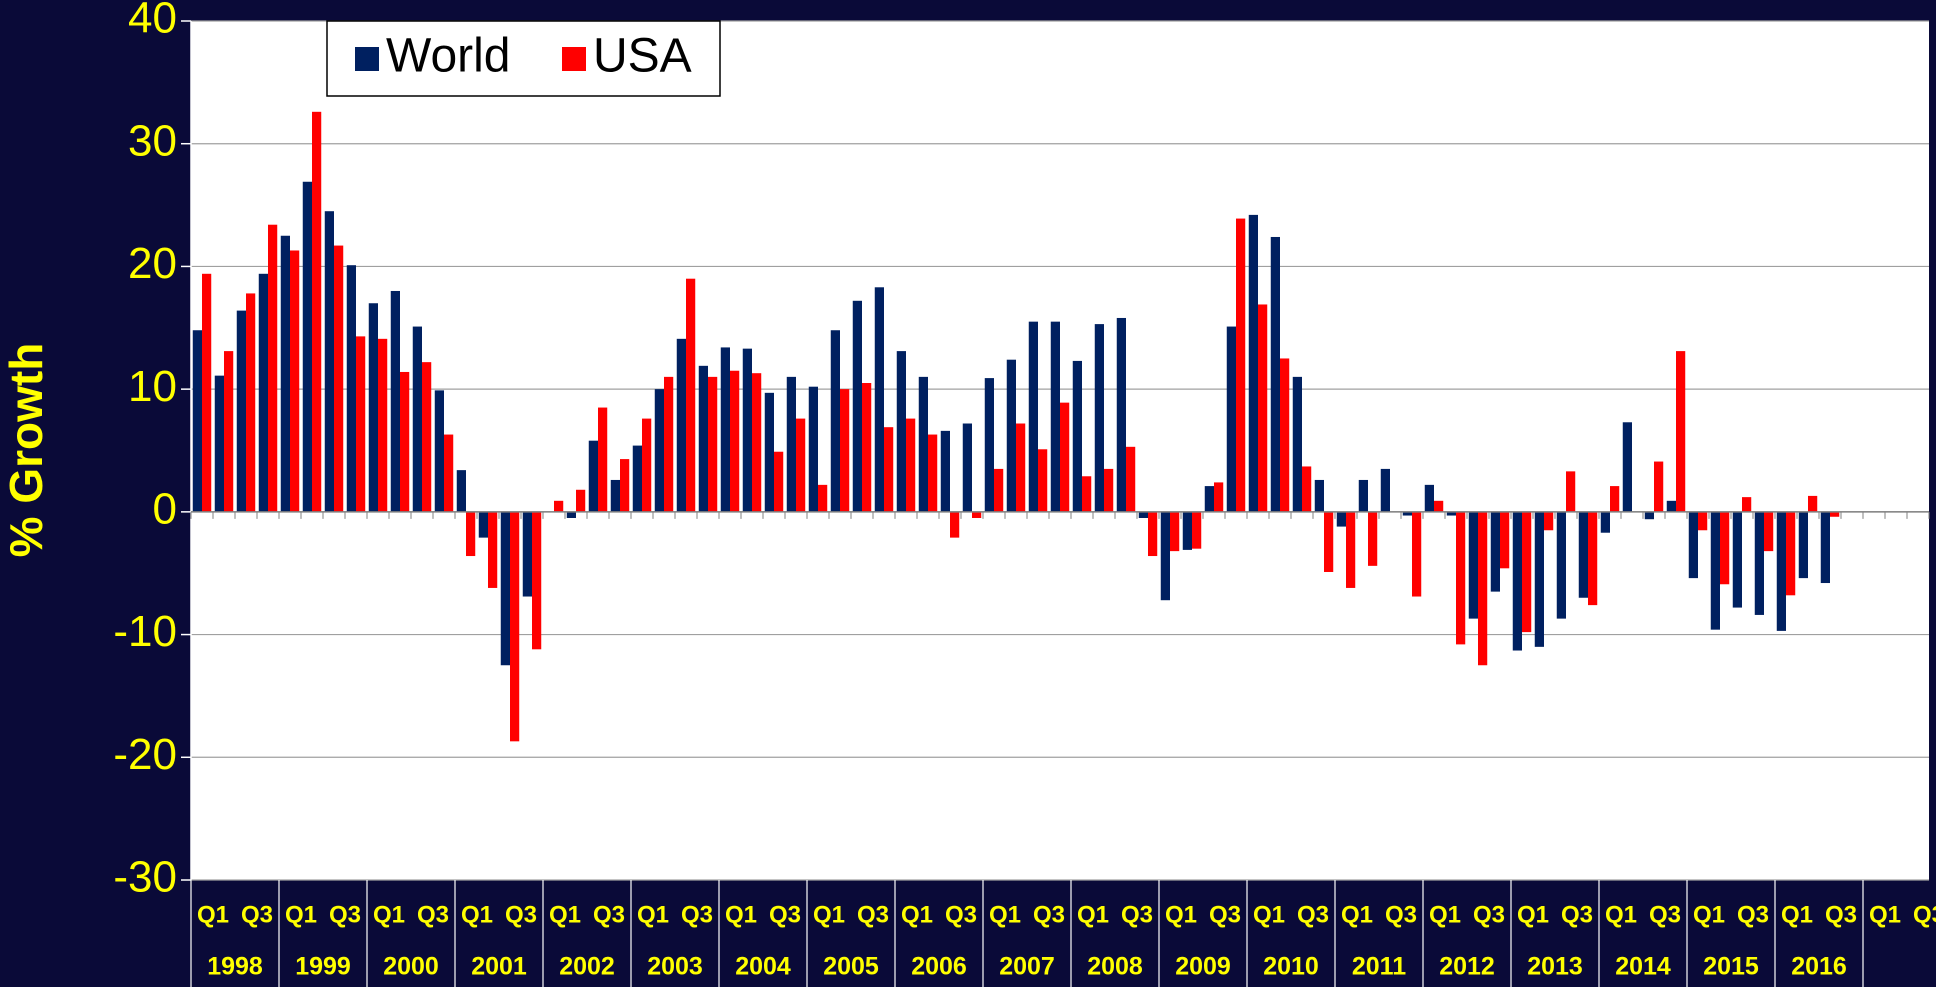 This screenshot has width=1936, height=987. What do you see at coordinates (1643, 967) in the screenshot?
I see `year-label: 2014` at bounding box center [1643, 967].